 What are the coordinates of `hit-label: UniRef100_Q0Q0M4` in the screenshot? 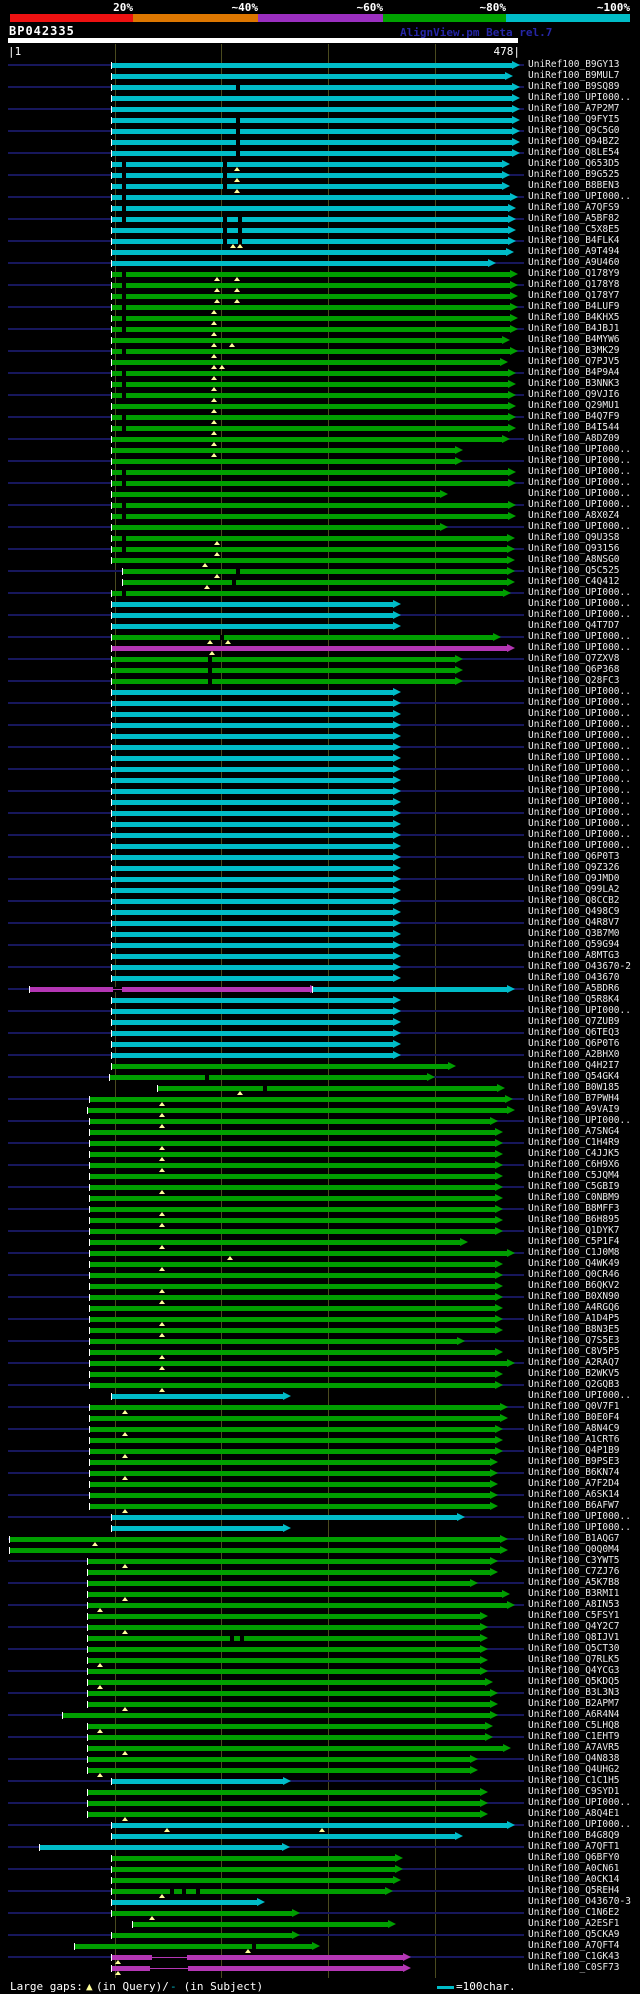 It's located at (574, 1549).